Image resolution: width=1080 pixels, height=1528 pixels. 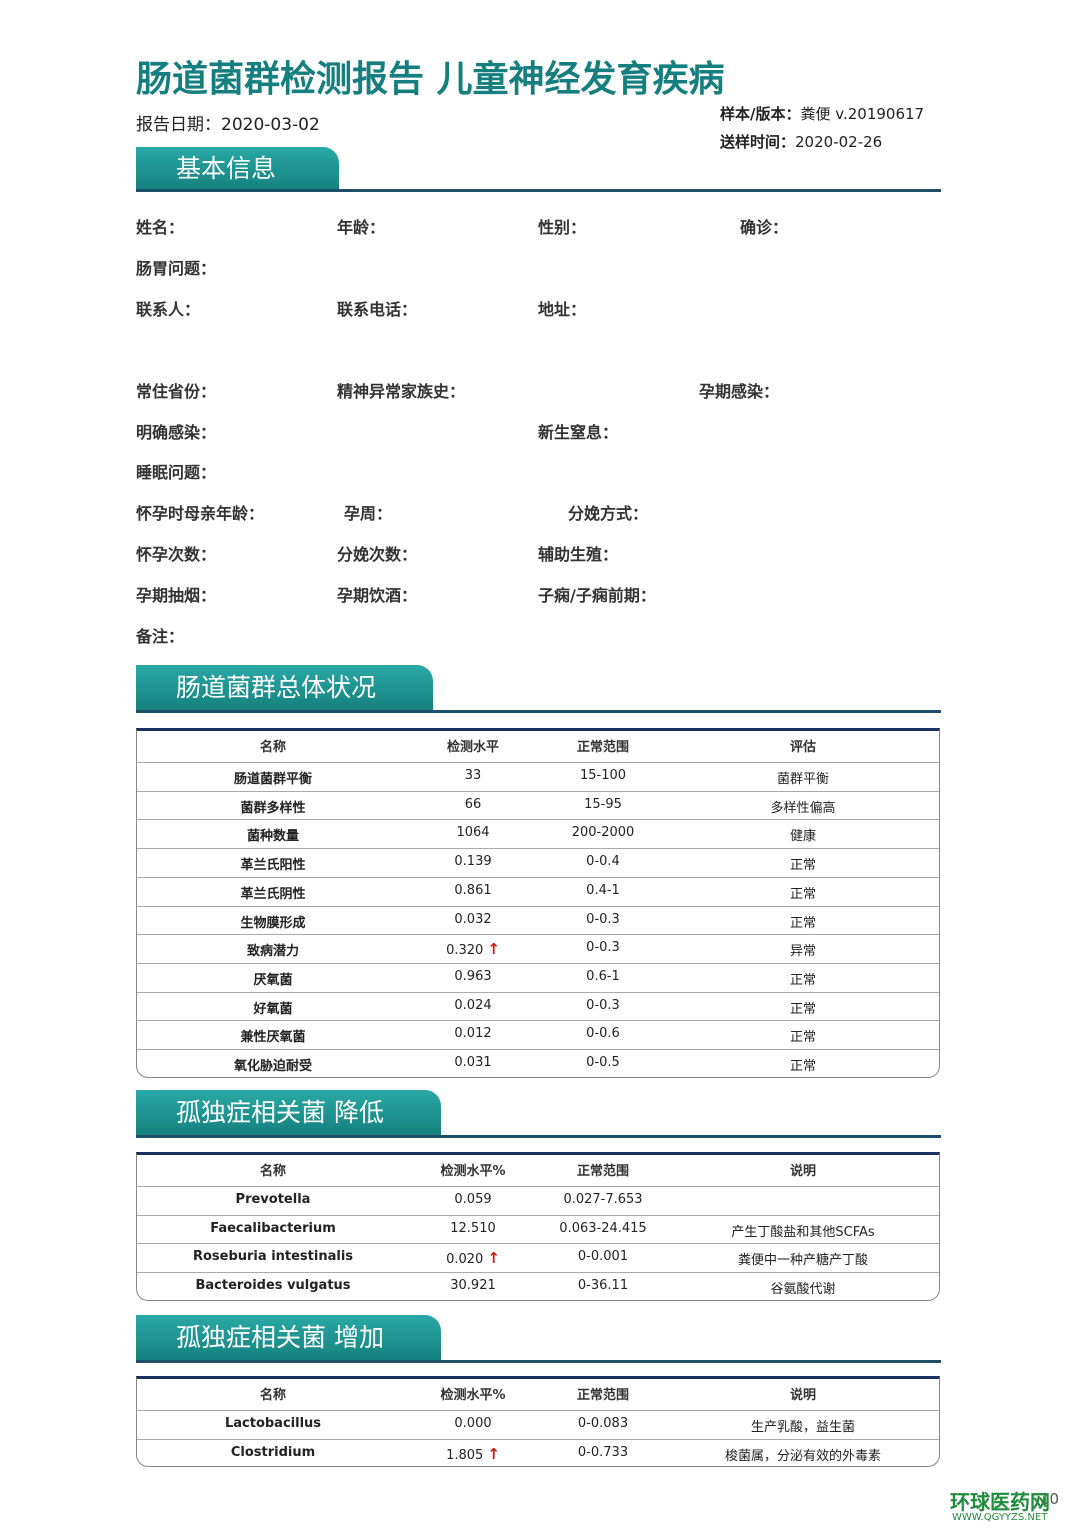 What do you see at coordinates (1000, 1502) in the screenshot?
I see `watermark: 环球医药网` at bounding box center [1000, 1502].